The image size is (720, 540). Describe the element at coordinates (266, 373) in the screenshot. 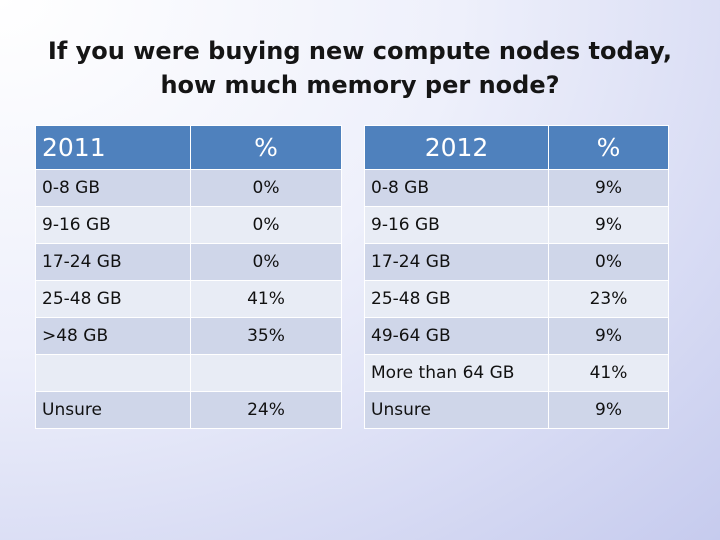

I see `row-value` at that location.